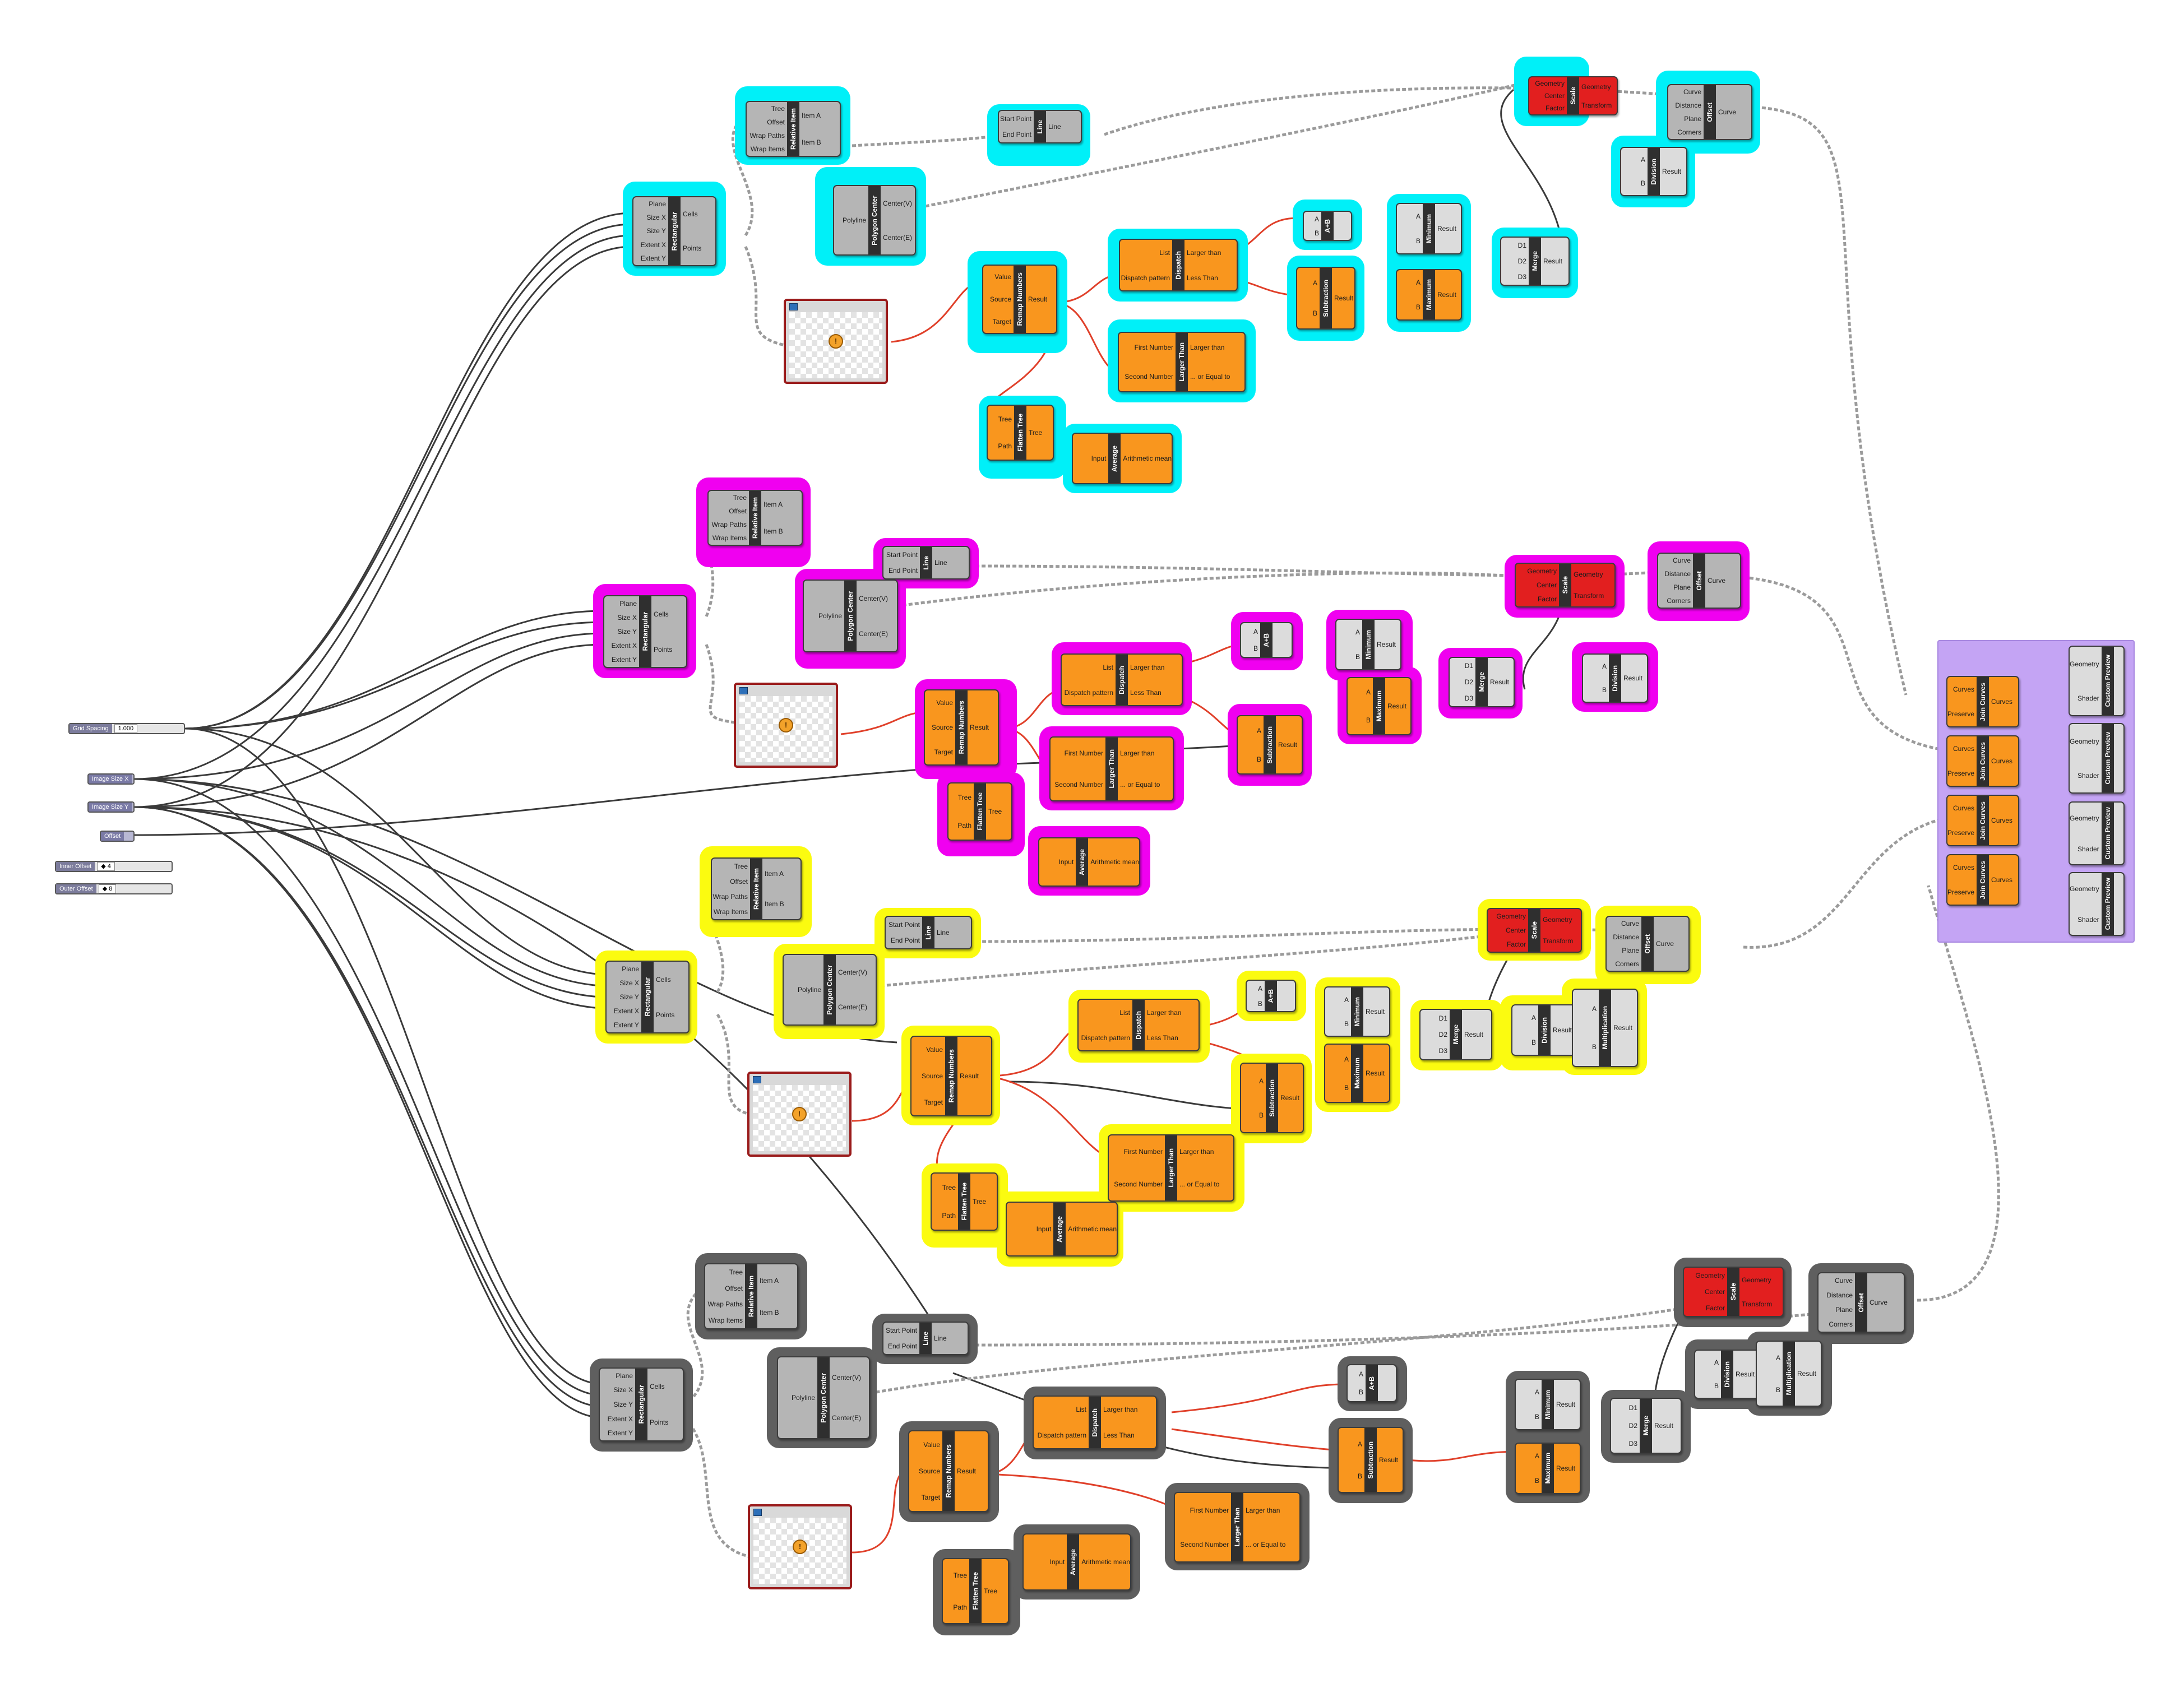  Describe the element at coordinates (1861, 1302) in the screenshot. I see `offset-comp-component: Curve Distance Plane Corners Offset Curve` at that location.